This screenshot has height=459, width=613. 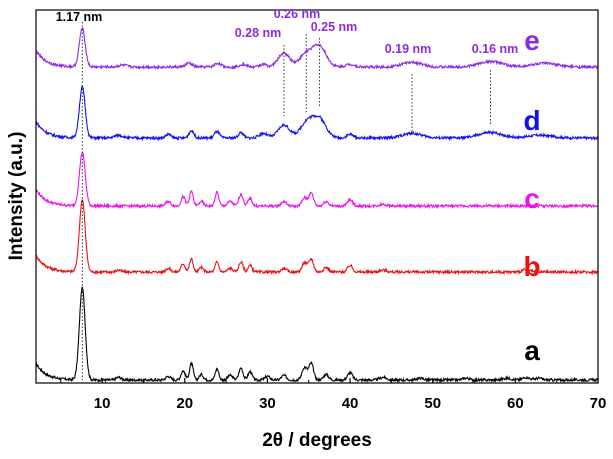 I want to click on series-label-a: a, so click(x=532, y=350).